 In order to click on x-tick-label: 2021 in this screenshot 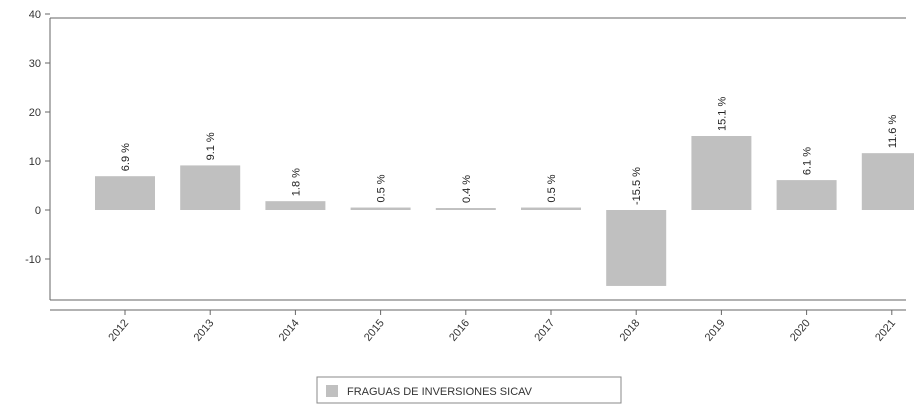, I will do `click(885, 330)`.